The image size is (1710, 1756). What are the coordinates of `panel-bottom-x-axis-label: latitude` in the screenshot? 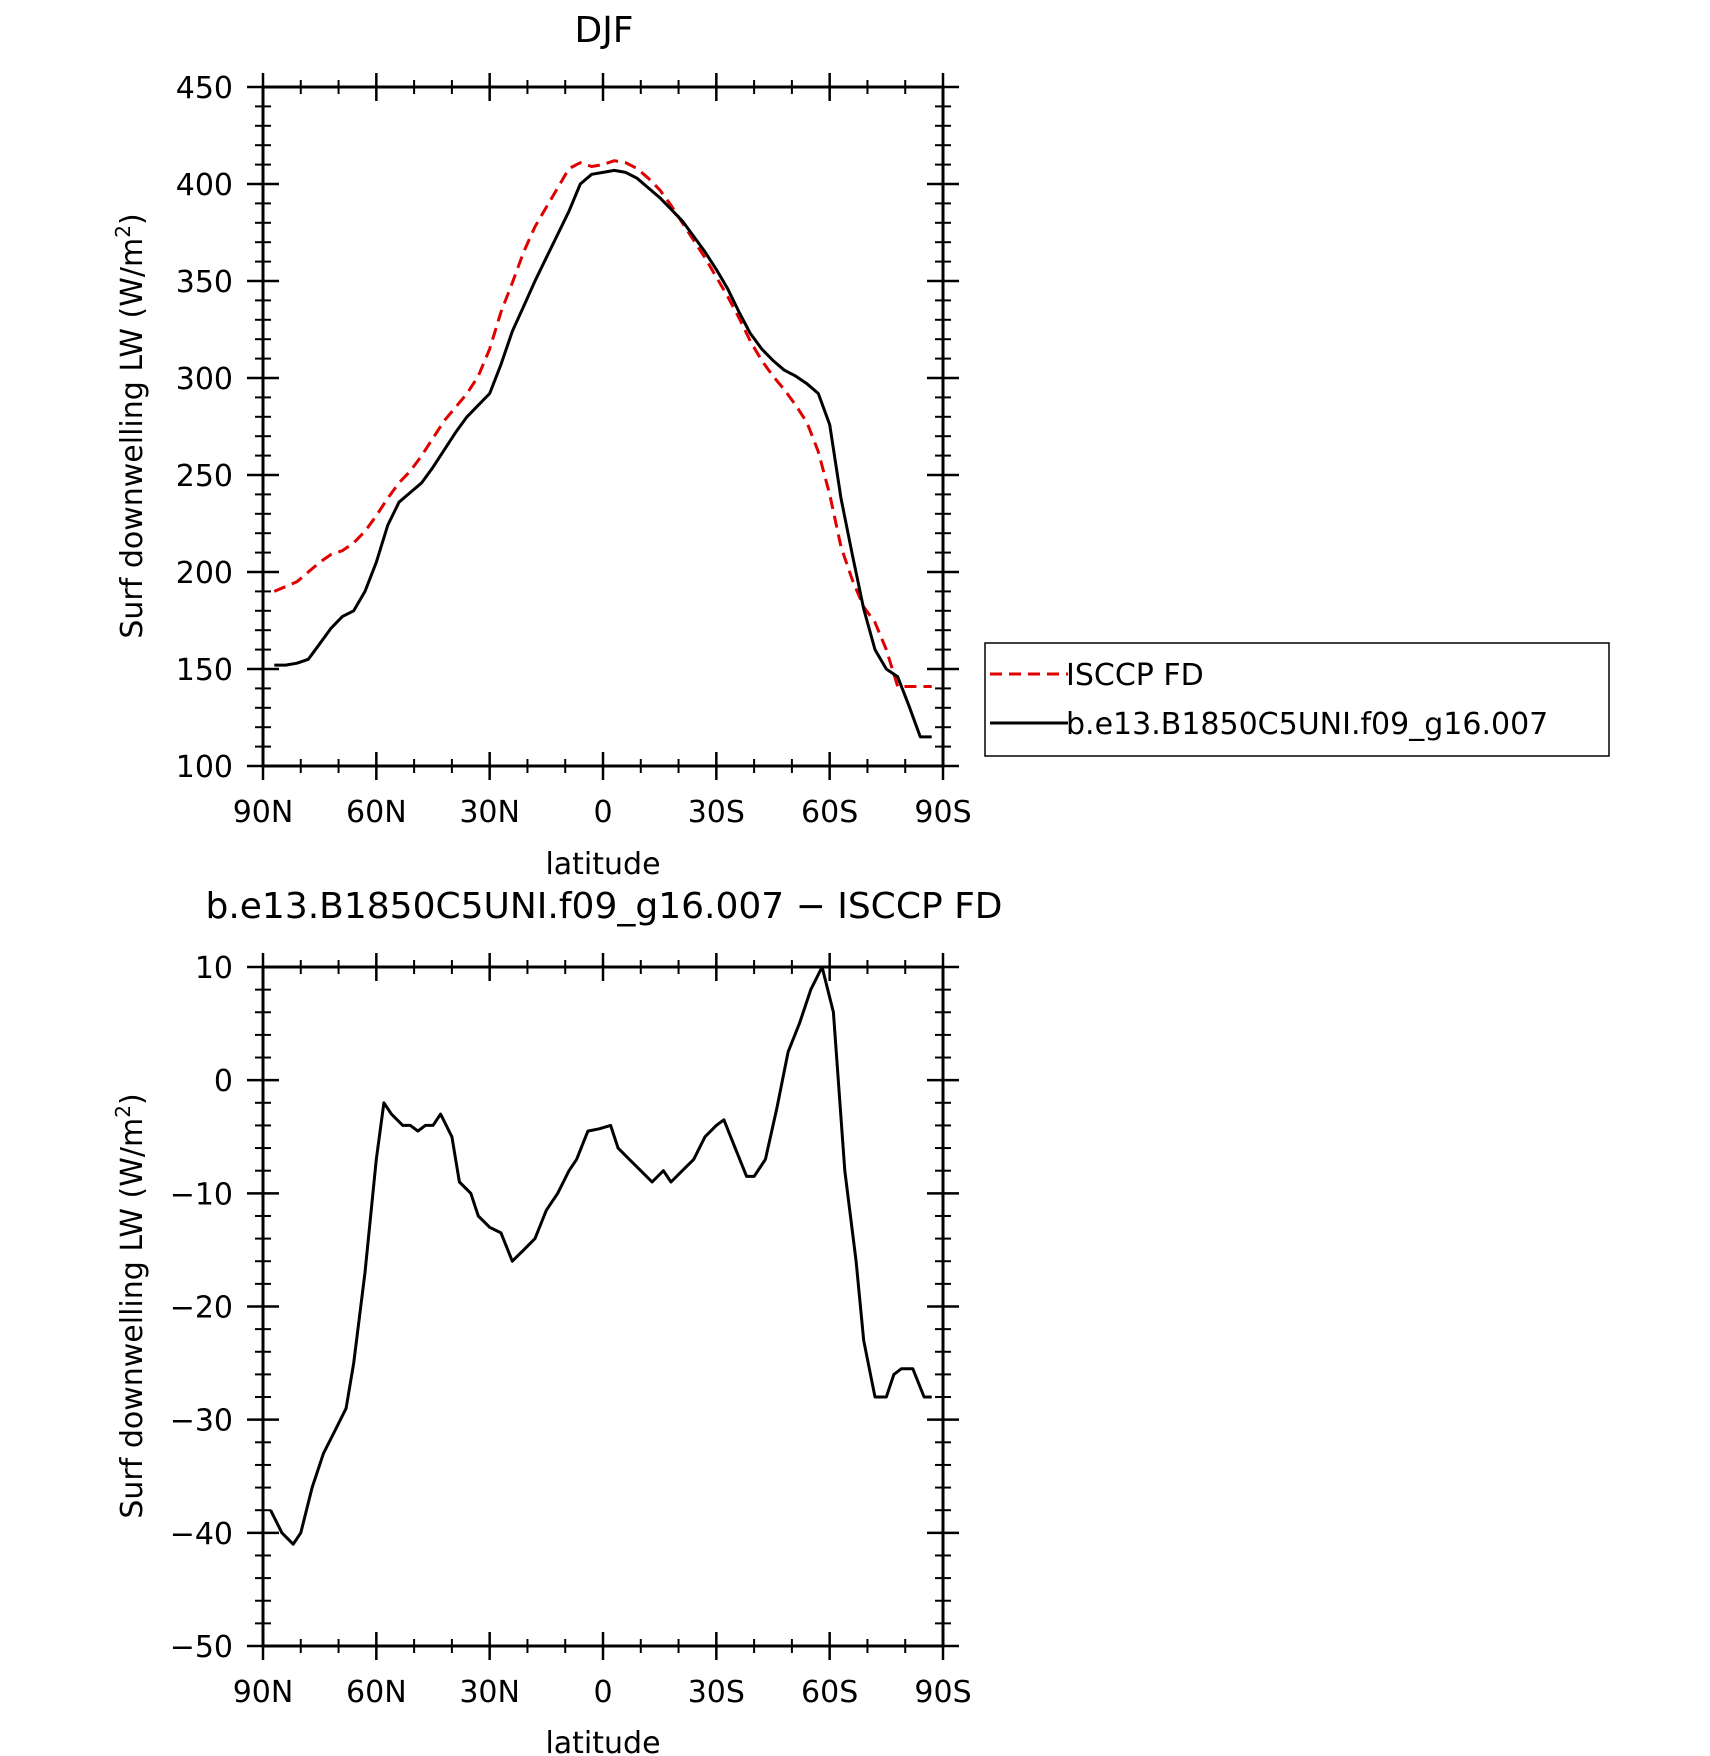 It's located at (602, 1741).